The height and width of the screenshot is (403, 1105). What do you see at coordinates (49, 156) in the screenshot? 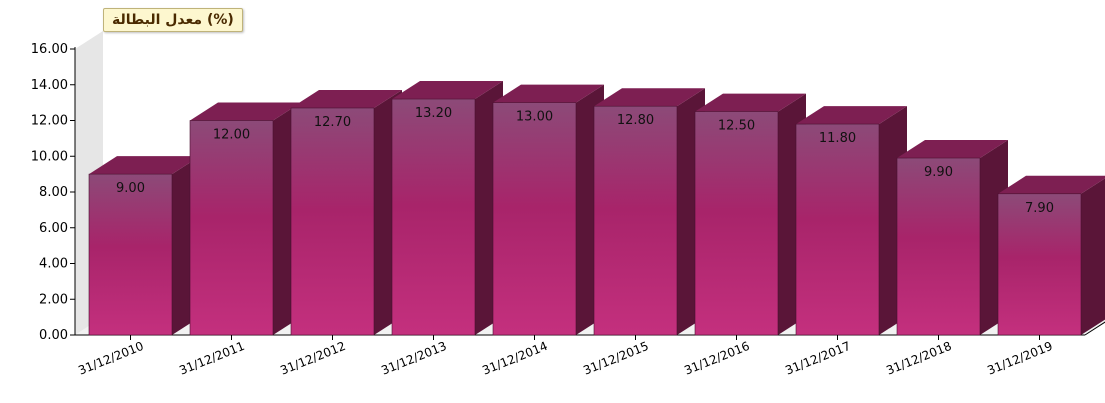
I see `y-tick-label: 10.00` at bounding box center [49, 156].